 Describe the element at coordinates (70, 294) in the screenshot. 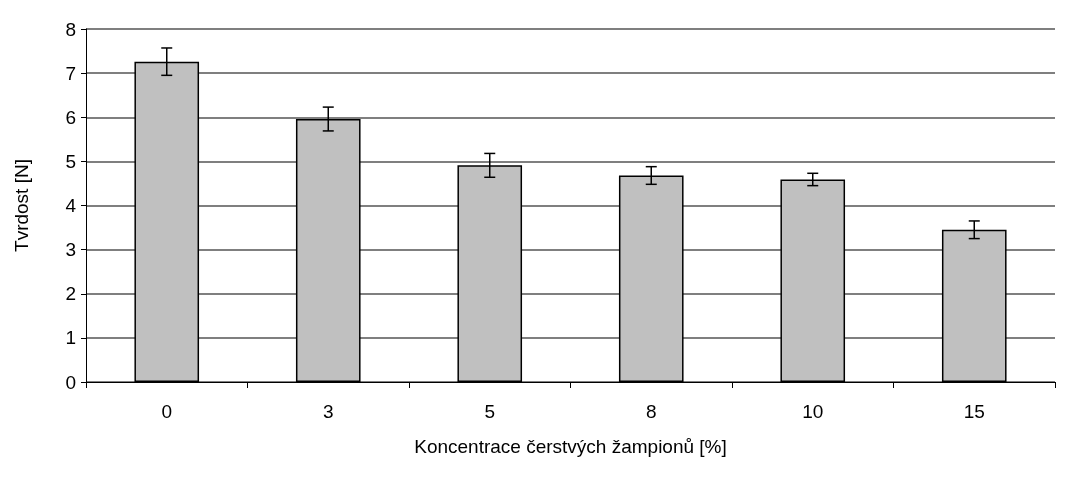

I see `y-tick-label: 2` at that location.